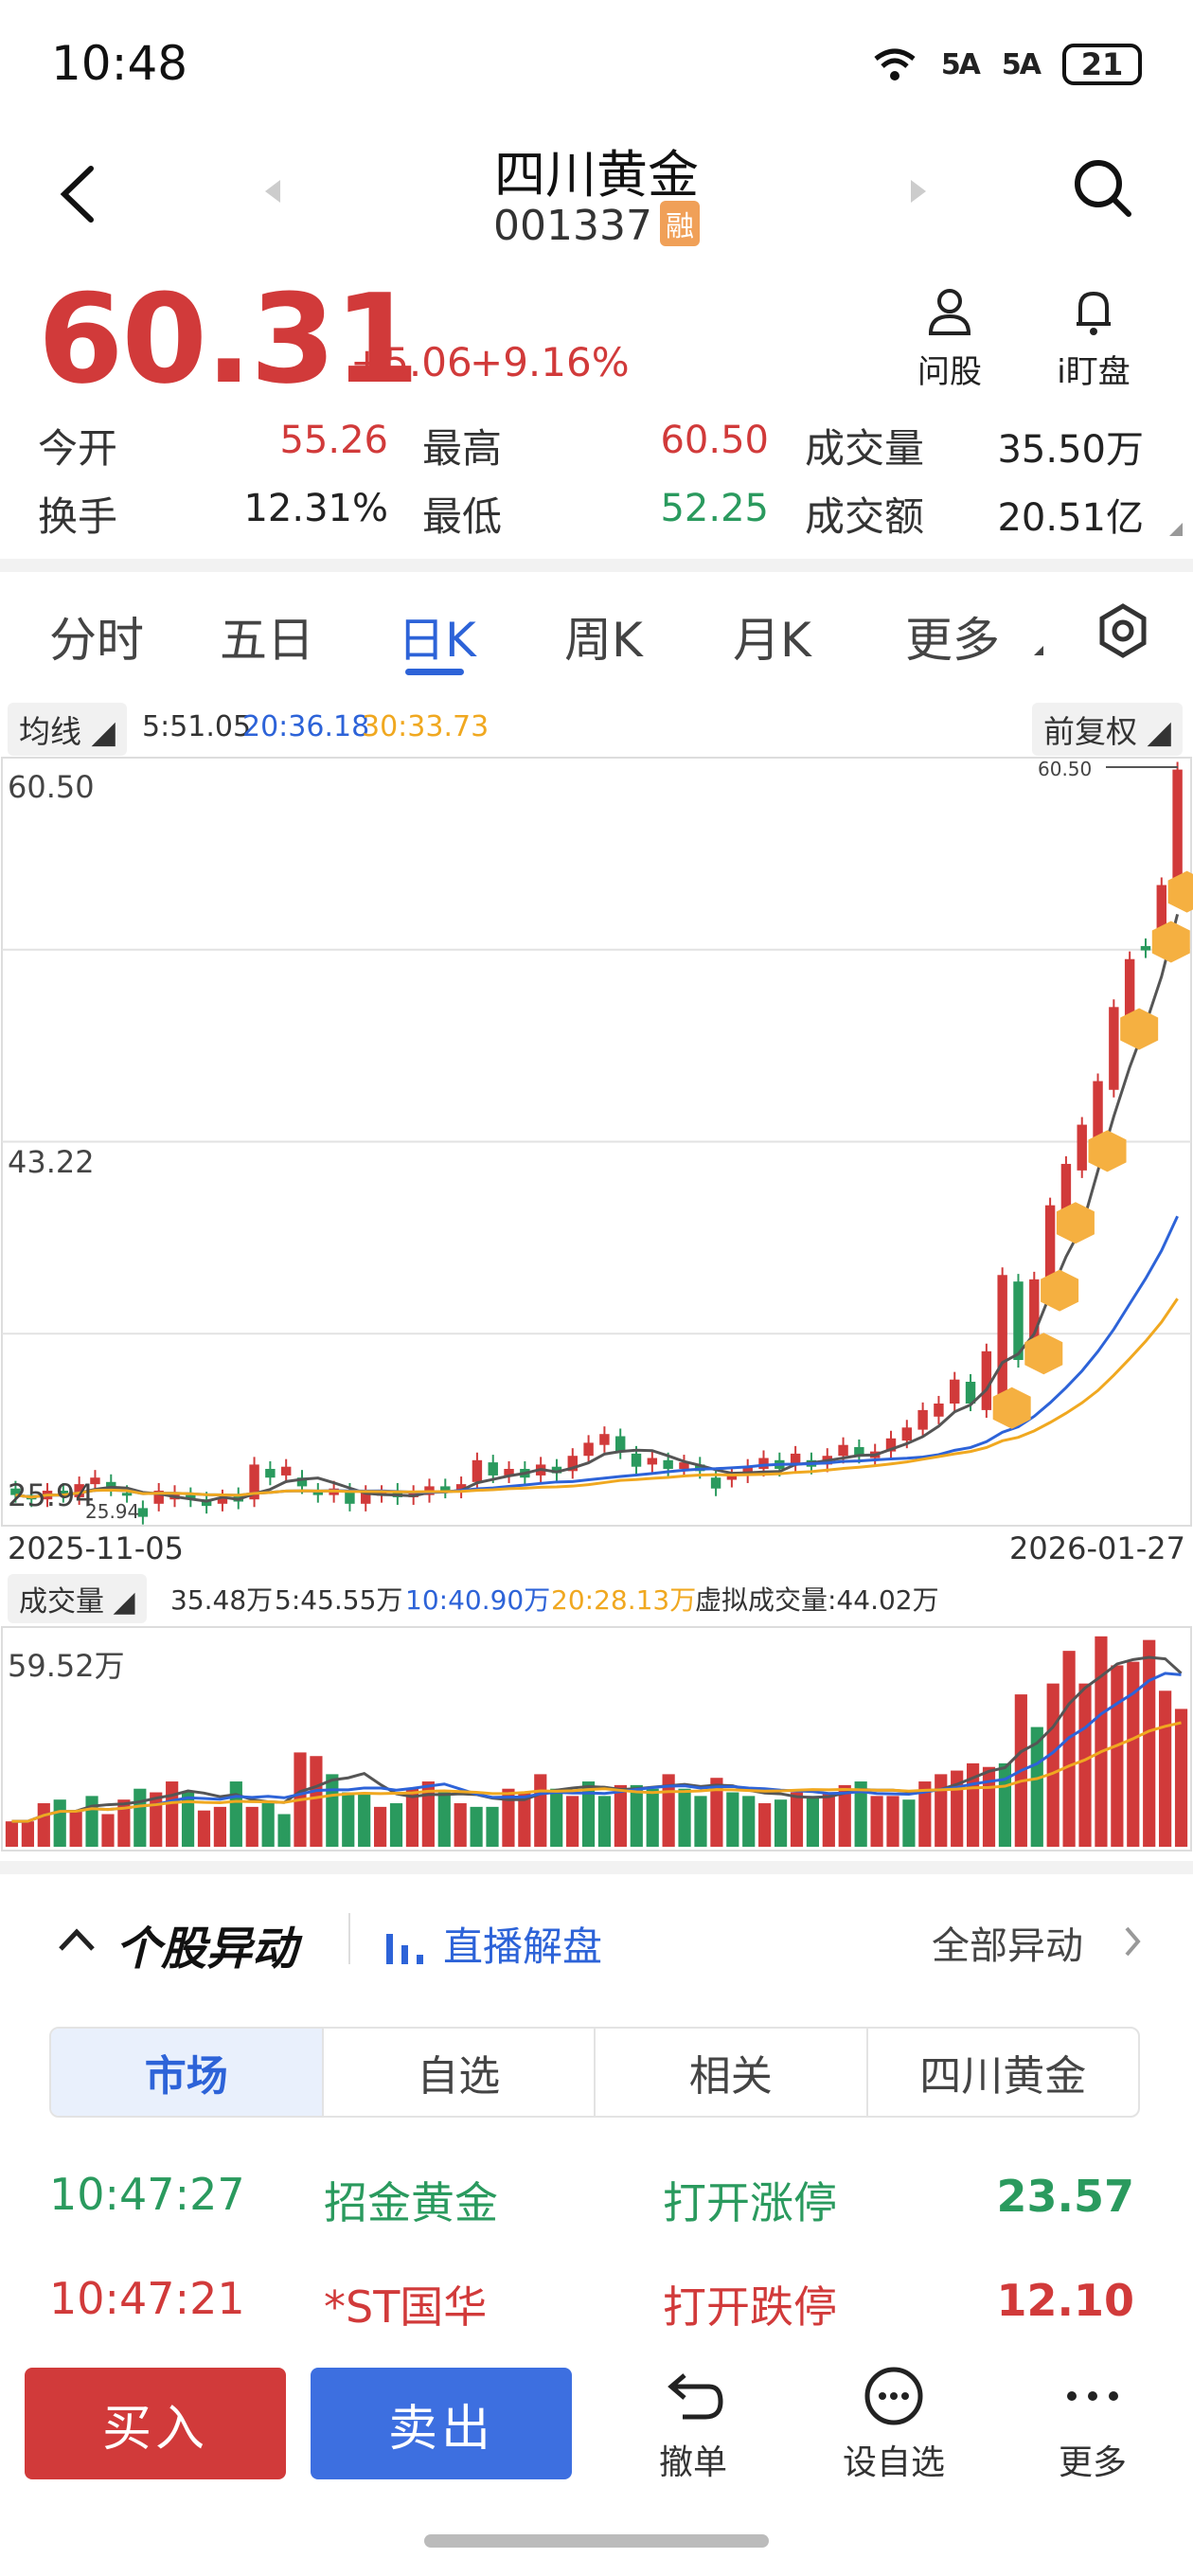  I want to click on alert-event: 打开跌停, so click(750, 2307).